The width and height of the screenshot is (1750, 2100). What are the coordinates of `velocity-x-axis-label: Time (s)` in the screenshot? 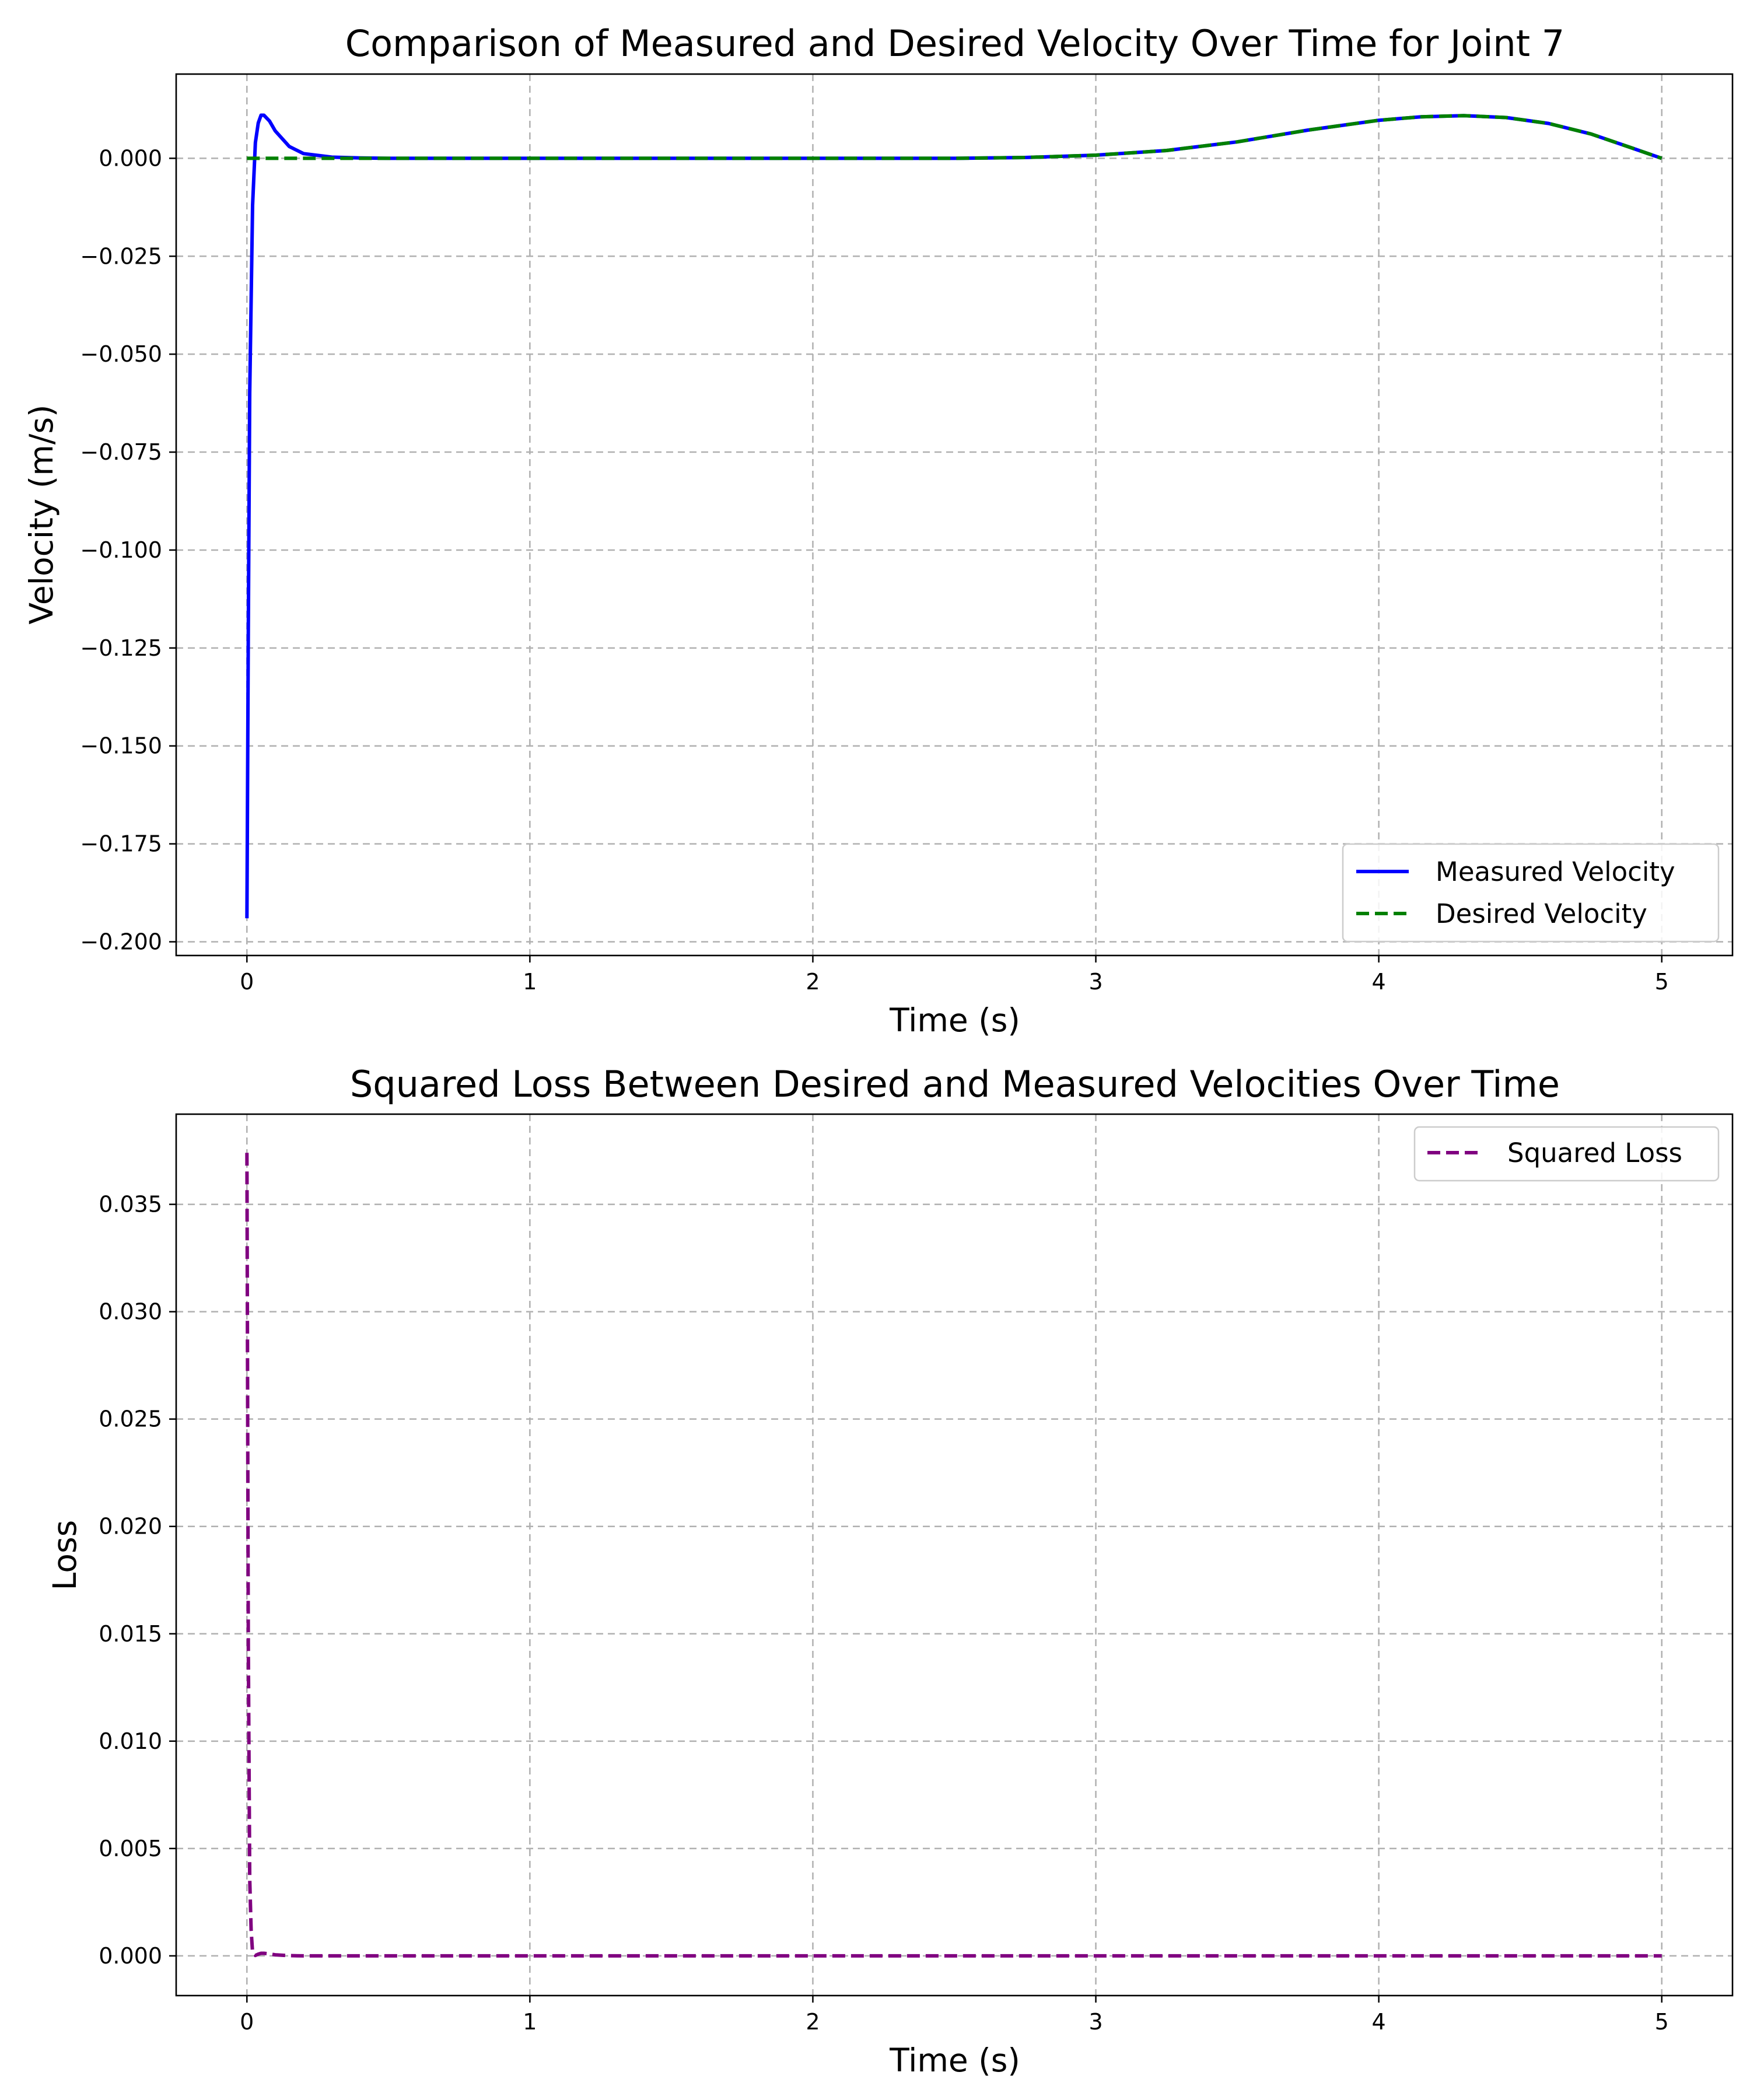 It's located at (954, 1020).